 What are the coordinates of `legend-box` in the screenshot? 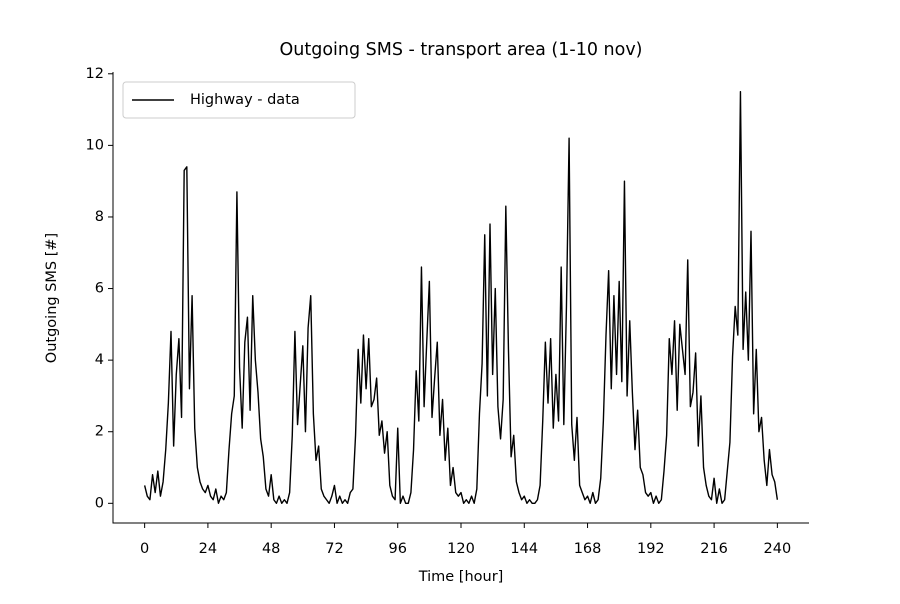 It's located at (239, 100).